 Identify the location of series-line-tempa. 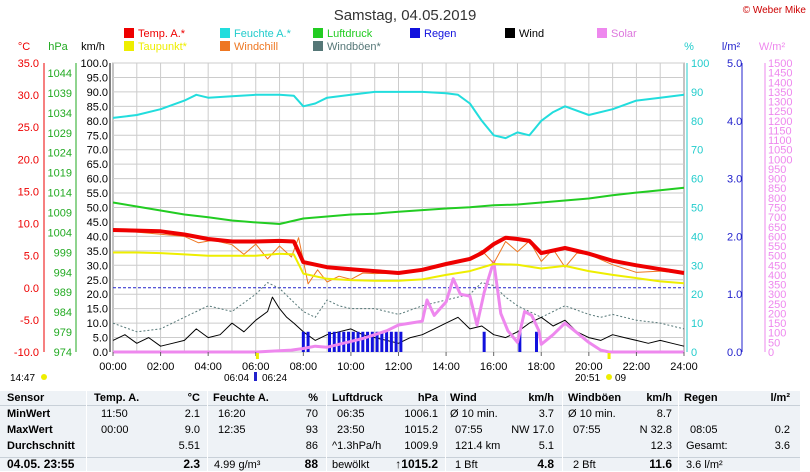
(398, 251).